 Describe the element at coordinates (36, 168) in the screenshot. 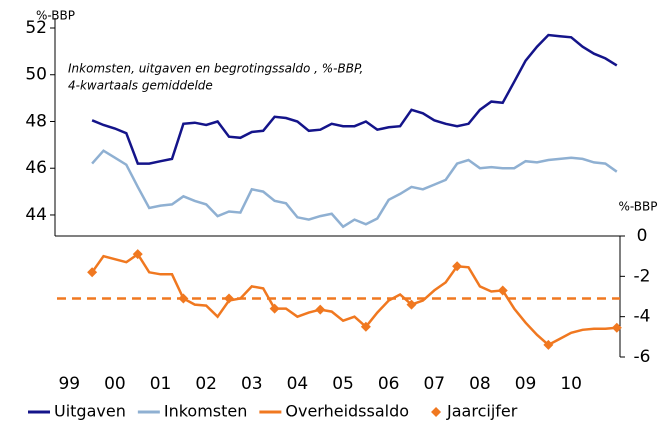

I see `y-tick-label: 46` at that location.